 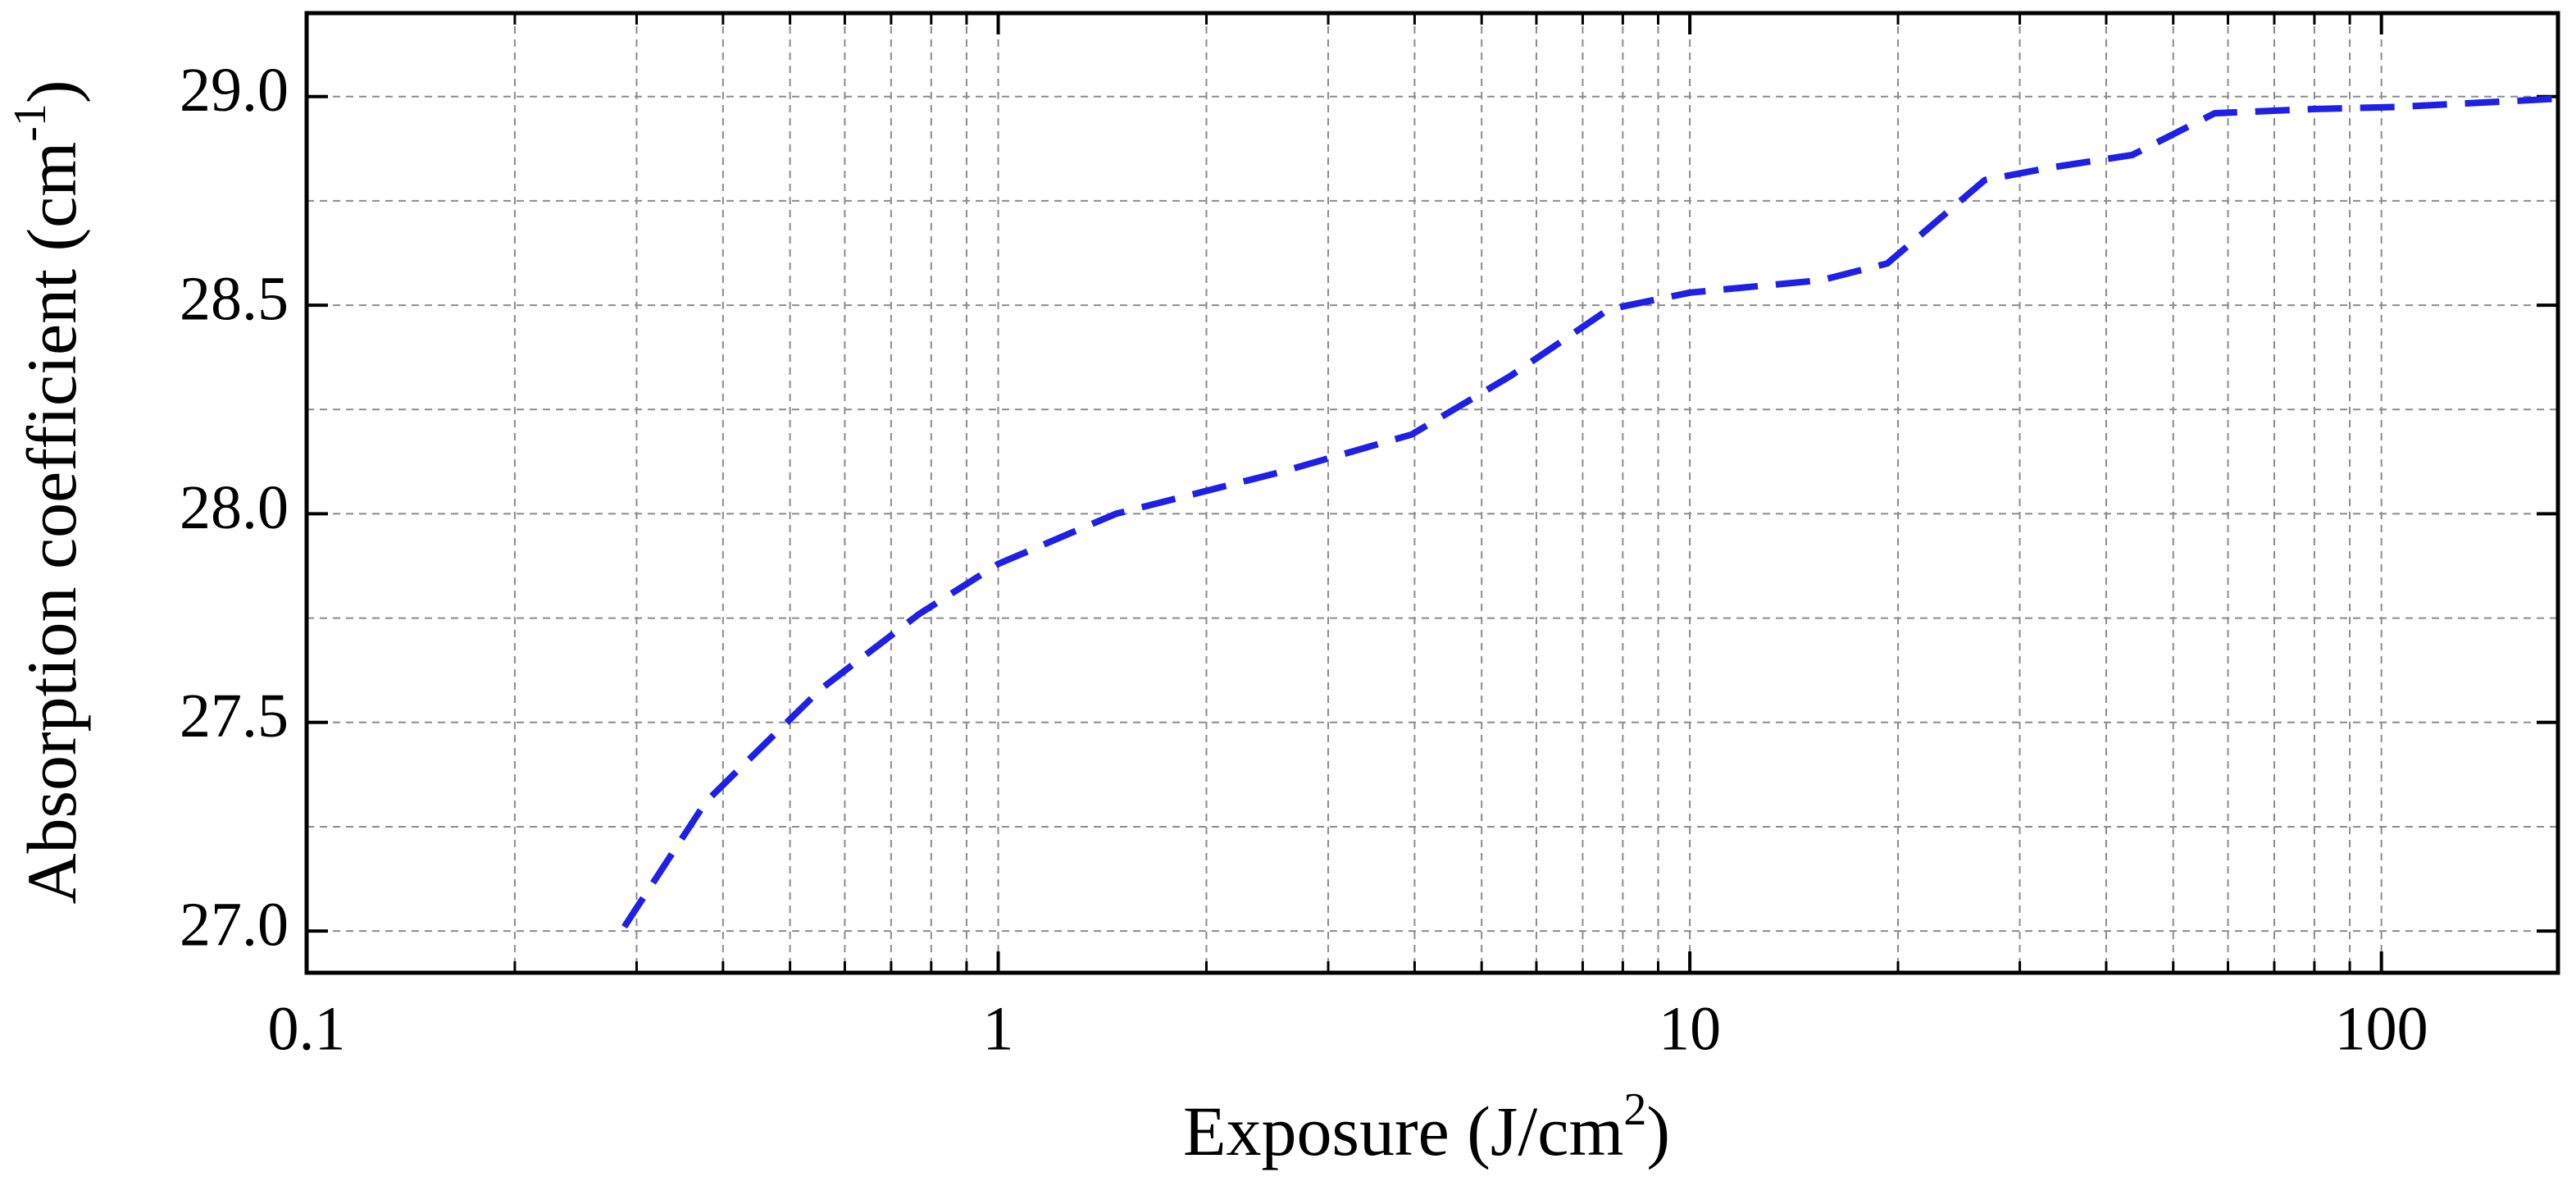 What do you see at coordinates (998, 1028) in the screenshot?
I see `x-tick-label: 1` at bounding box center [998, 1028].